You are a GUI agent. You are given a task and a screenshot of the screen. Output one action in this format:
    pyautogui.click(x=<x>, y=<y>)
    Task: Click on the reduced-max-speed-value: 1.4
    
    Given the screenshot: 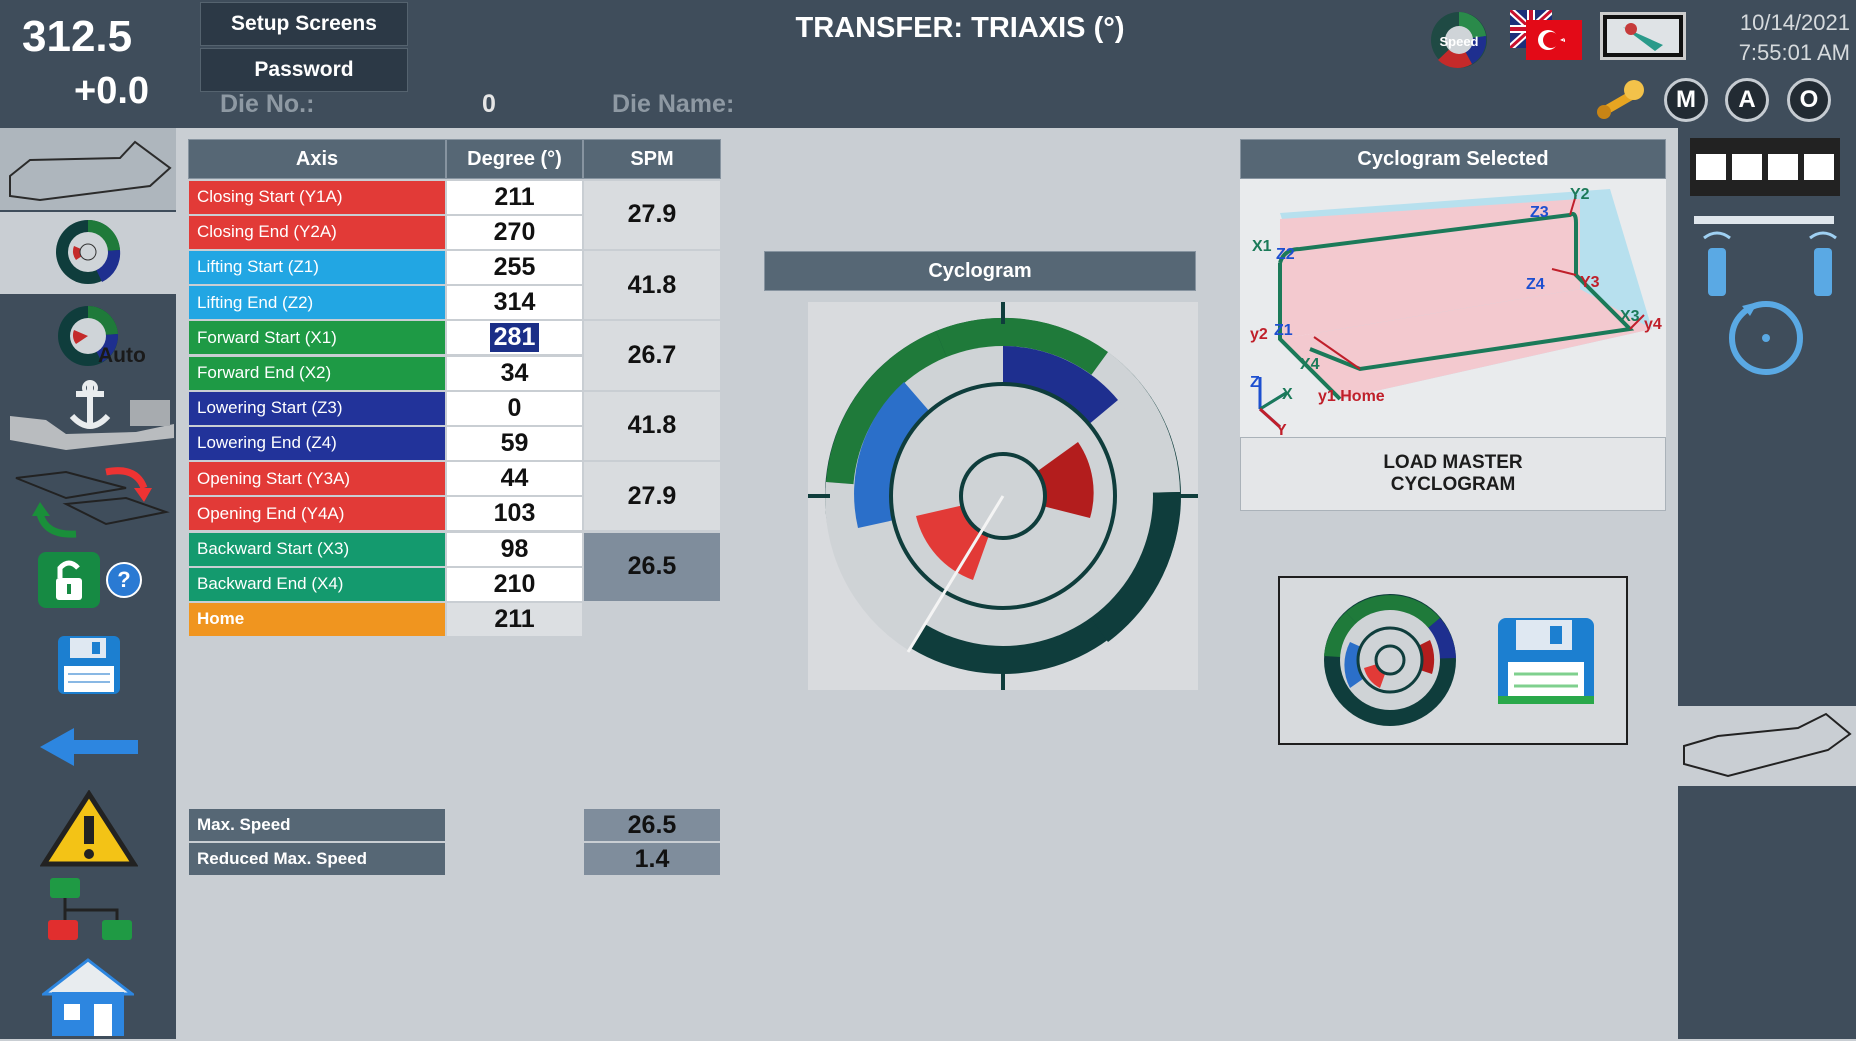 What is the action you would take?
    pyautogui.click(x=652, y=859)
    